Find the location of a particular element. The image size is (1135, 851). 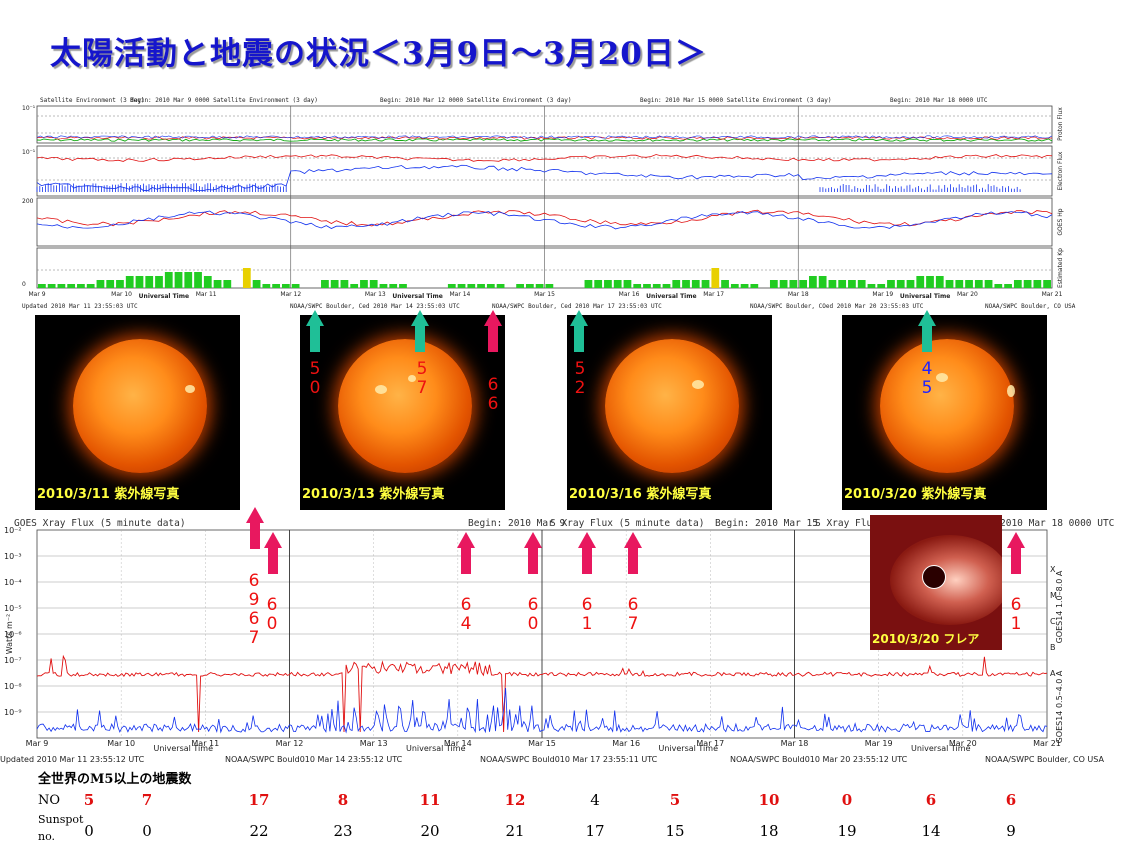

x-tick: Mar 16 is located at coordinates (626, 743).